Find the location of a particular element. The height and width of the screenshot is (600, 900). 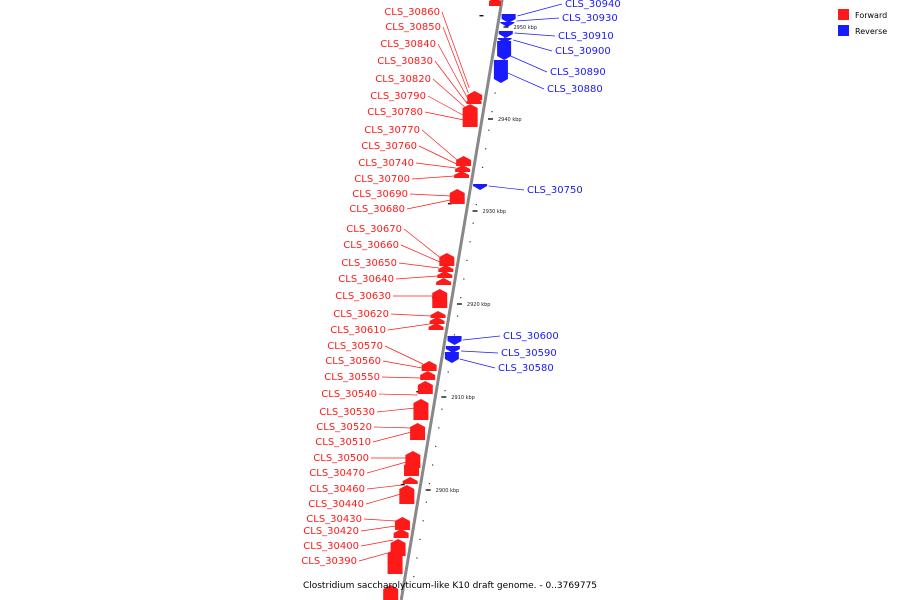

forward-gene-label: CLS_30640 is located at coordinates (366, 279).